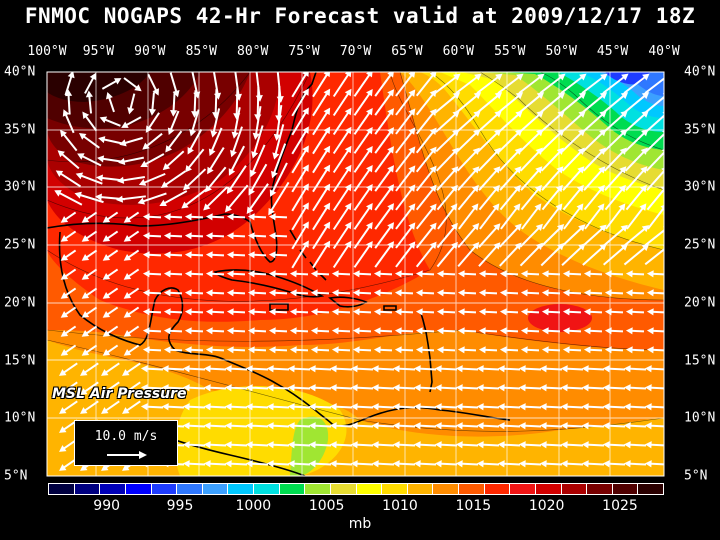 The width and height of the screenshot is (720, 540). What do you see at coordinates (700, 303) in the screenshot?
I see `latitude-label: 20°N` at bounding box center [700, 303].